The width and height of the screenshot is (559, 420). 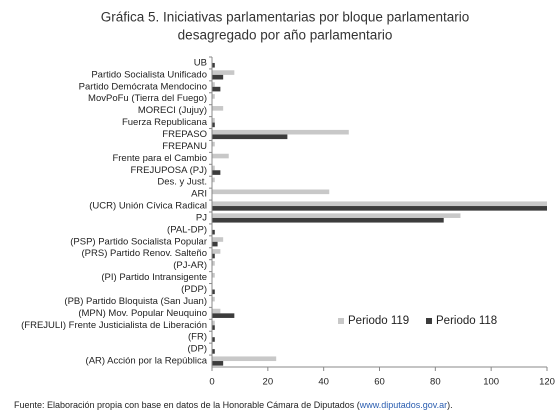 I want to click on y-tick-label: (PRS) Partido Renov. Salteño, so click(x=145, y=253).